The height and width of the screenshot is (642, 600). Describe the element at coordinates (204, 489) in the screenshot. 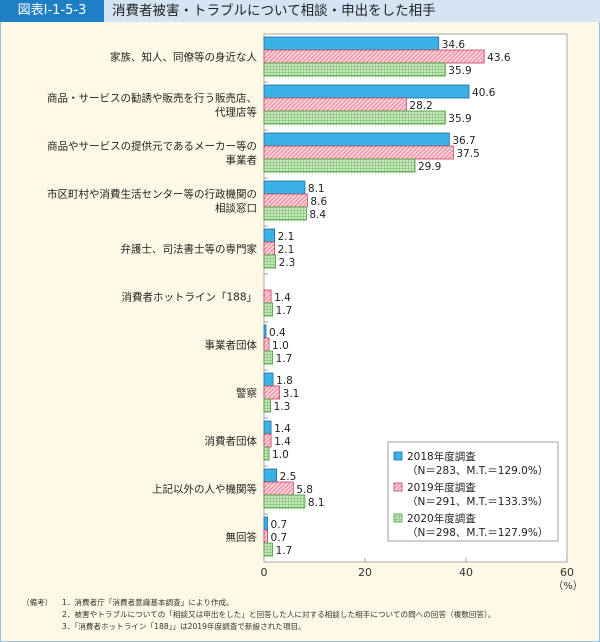

I see `category-label: 上記以外の人や機関等` at that location.